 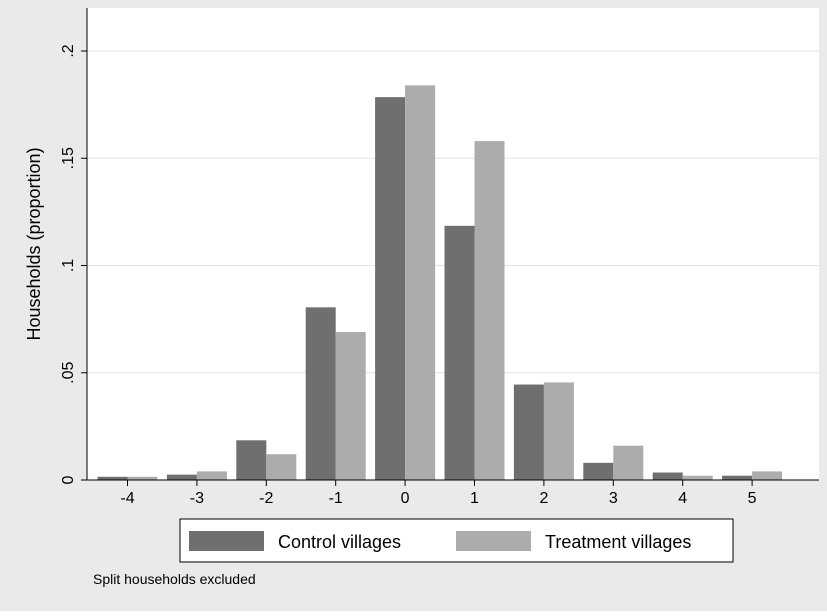 What do you see at coordinates (142, 478) in the screenshot?
I see `bar-treatment--4` at bounding box center [142, 478].